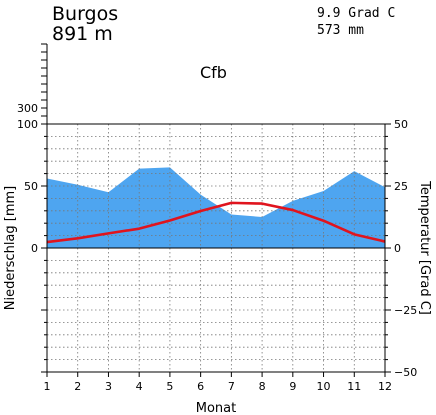  I want to click on extended-tick-label-300: 300, so click(27, 108).